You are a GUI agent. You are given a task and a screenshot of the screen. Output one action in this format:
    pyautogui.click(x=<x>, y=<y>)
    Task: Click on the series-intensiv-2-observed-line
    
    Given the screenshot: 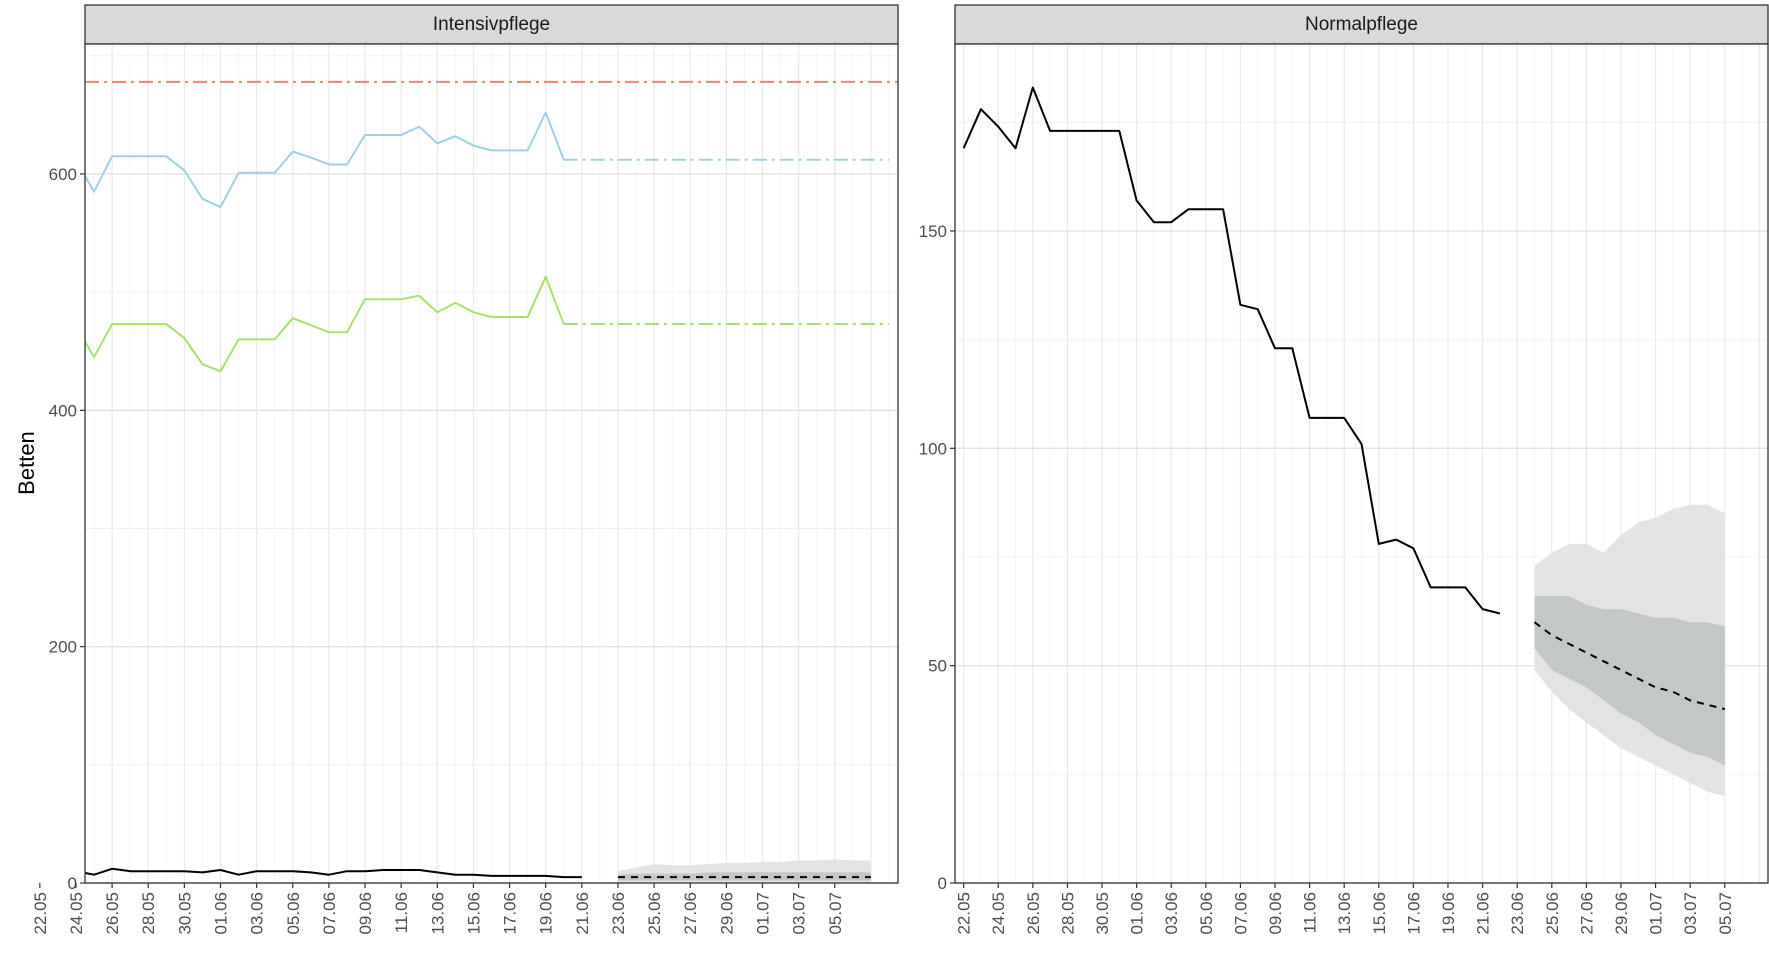 What is the action you would take?
    pyautogui.click(x=333, y=873)
    